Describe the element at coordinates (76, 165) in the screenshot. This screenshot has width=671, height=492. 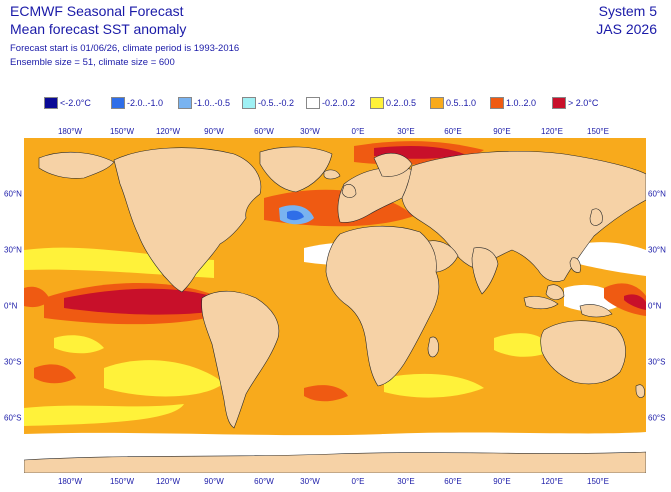
I see `landmass-alaska` at that location.